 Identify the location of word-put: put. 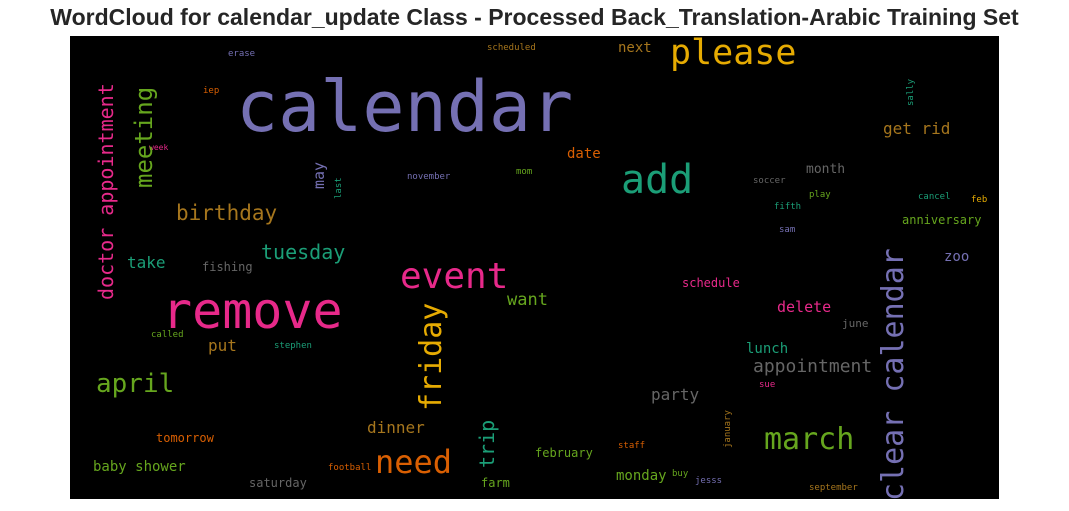
(222, 345).